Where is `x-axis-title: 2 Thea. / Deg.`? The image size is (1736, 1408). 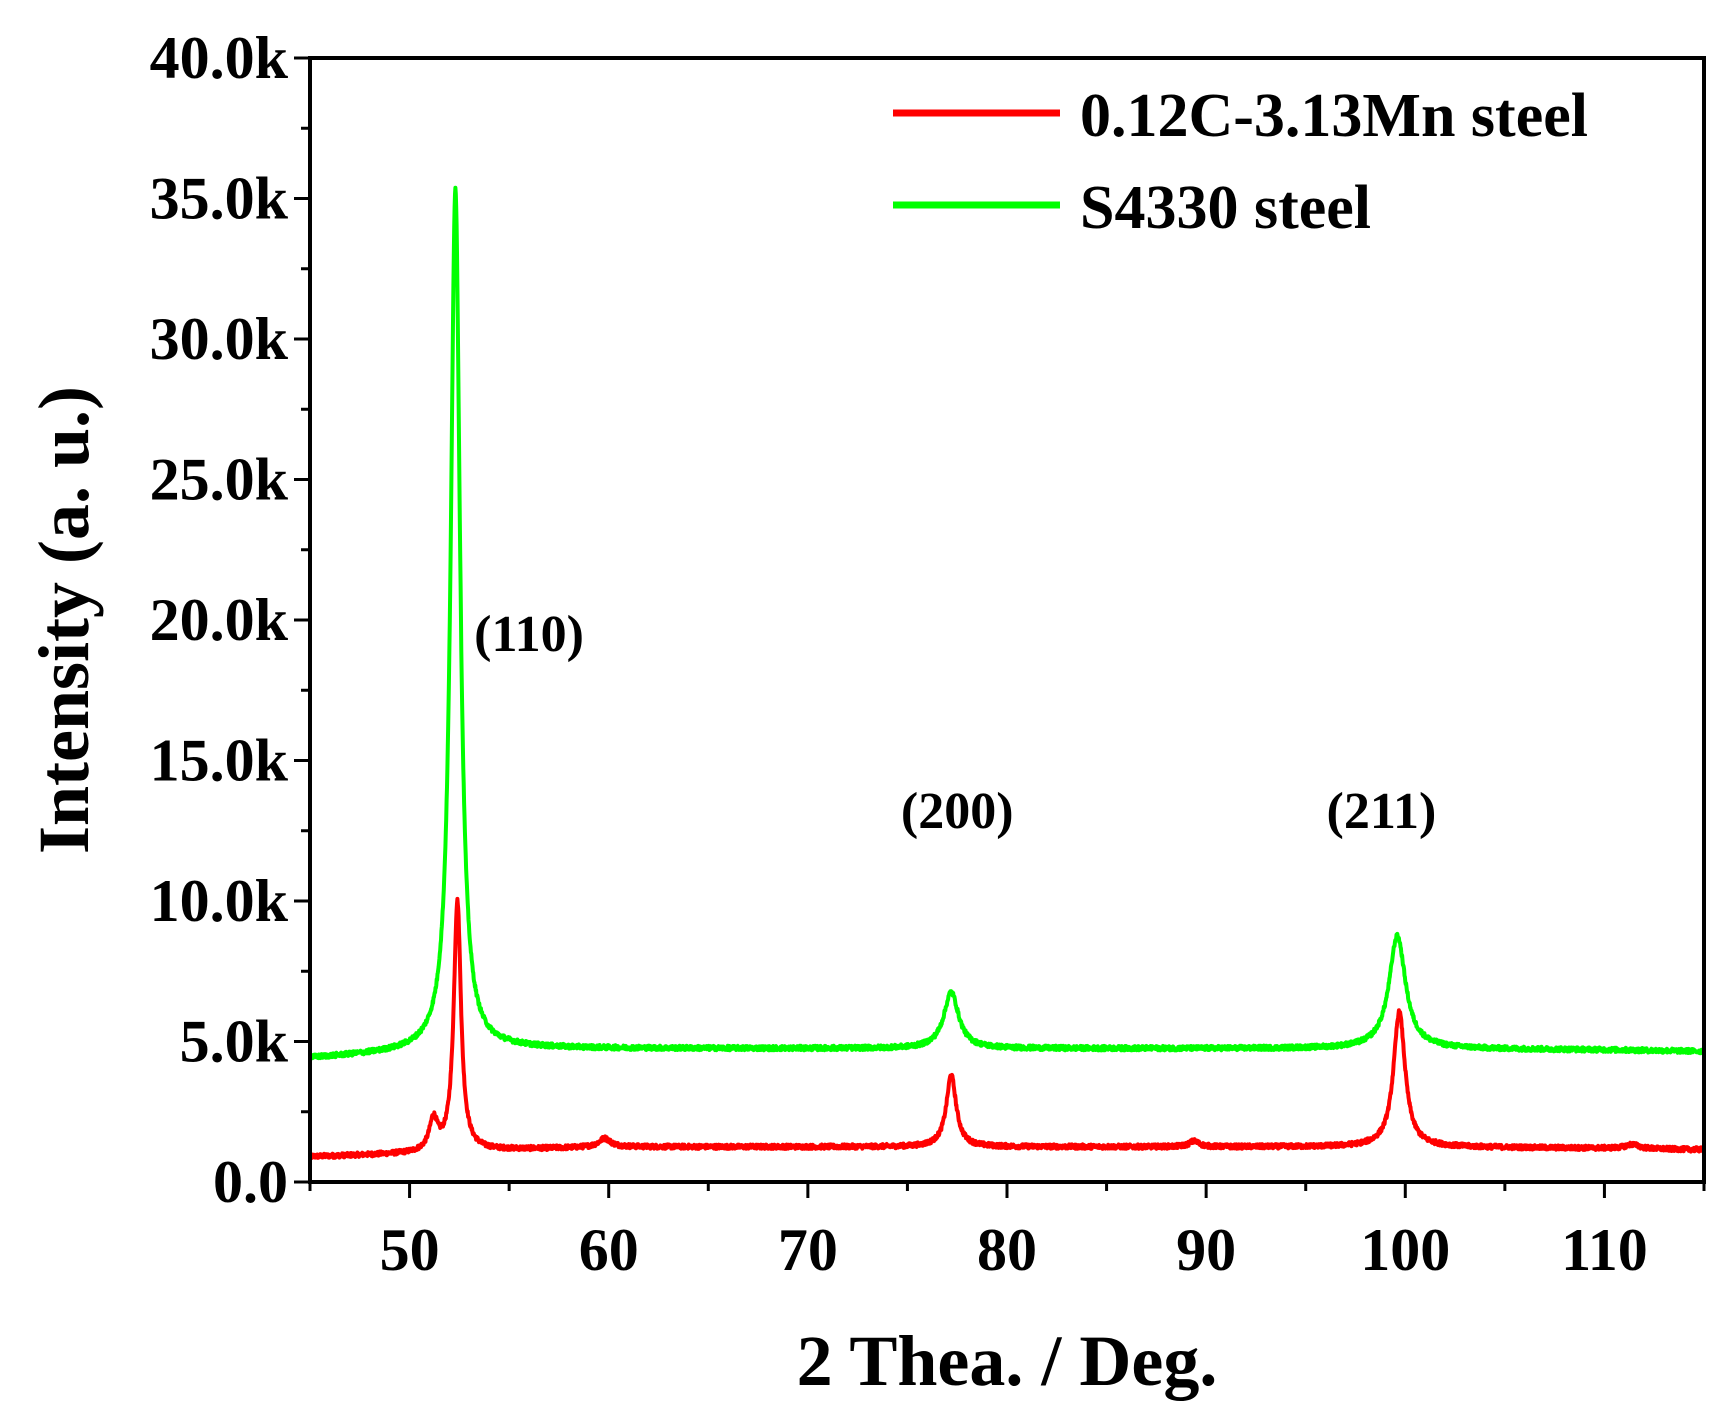
x-axis-title: 2 Thea. / Deg. is located at coordinates (1007, 1361).